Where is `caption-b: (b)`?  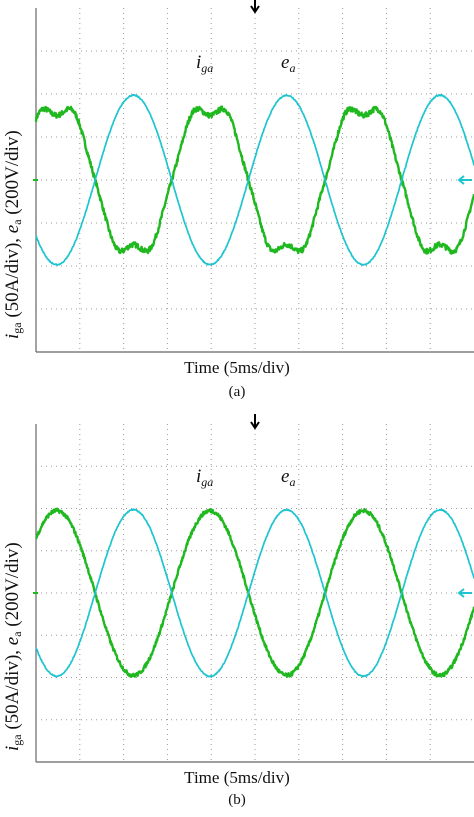
caption-b: (b) is located at coordinates (237, 800).